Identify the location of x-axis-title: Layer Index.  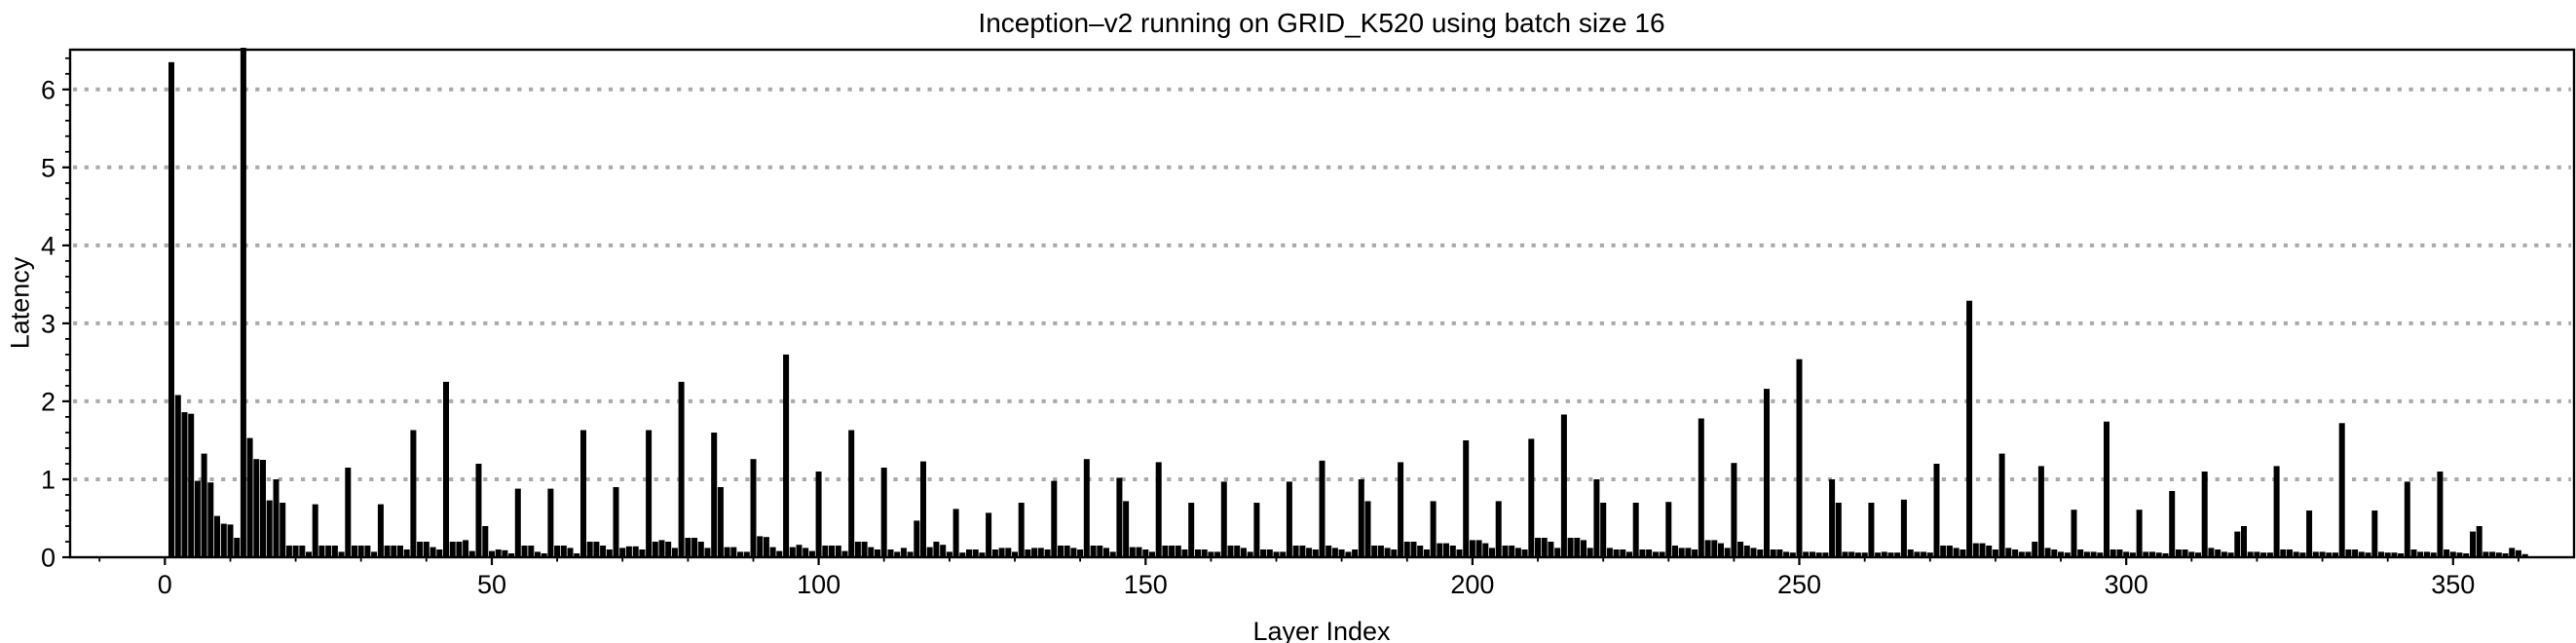
(1321, 630).